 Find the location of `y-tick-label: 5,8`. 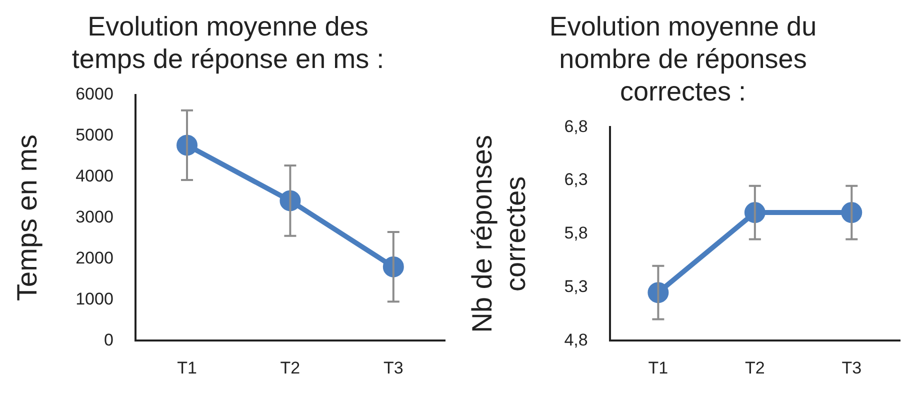

y-tick-label: 5,8 is located at coordinates (576, 233).